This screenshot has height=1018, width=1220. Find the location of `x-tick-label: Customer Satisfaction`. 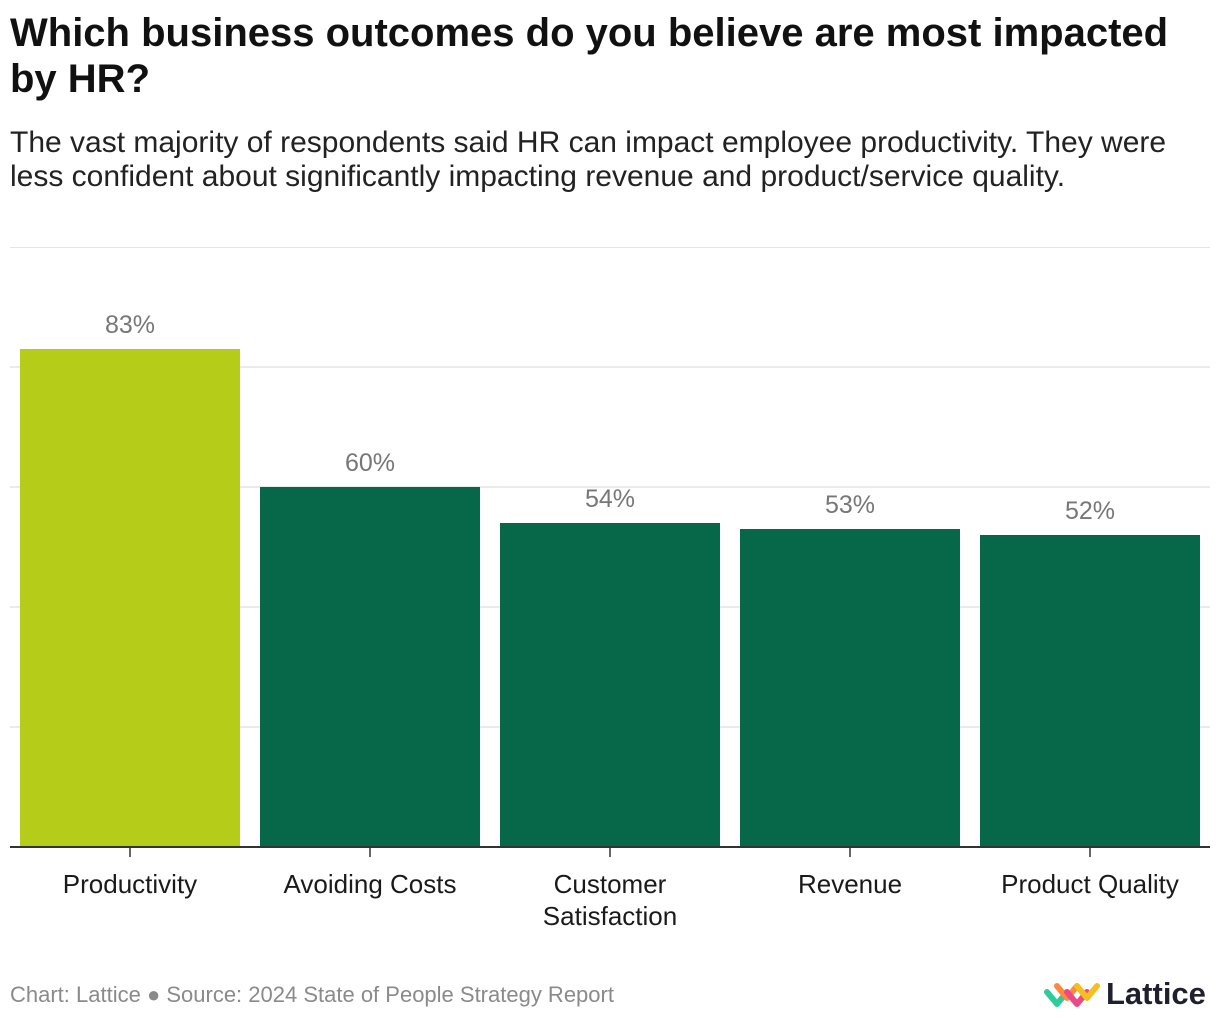

x-tick-label: Customer Satisfaction is located at coordinates (610, 900).